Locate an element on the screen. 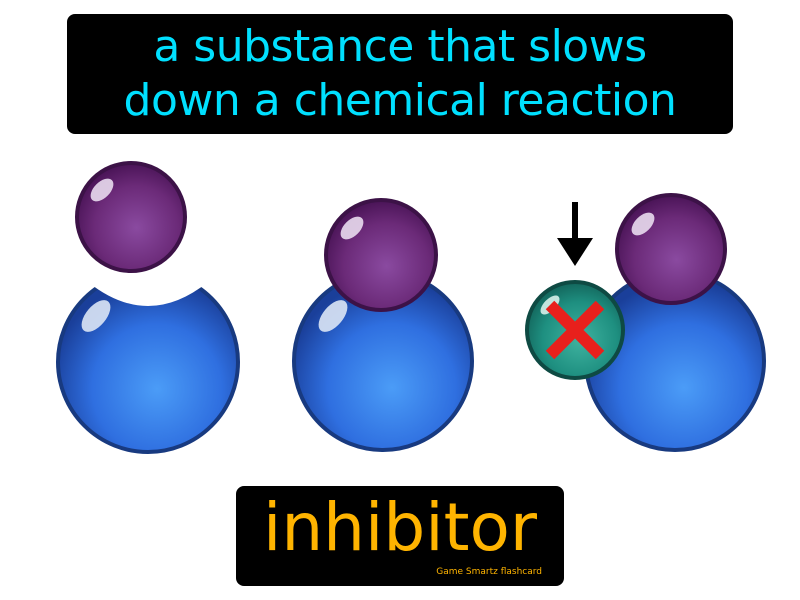  enzyme-substrate-complex is located at coordinates (383, 325).